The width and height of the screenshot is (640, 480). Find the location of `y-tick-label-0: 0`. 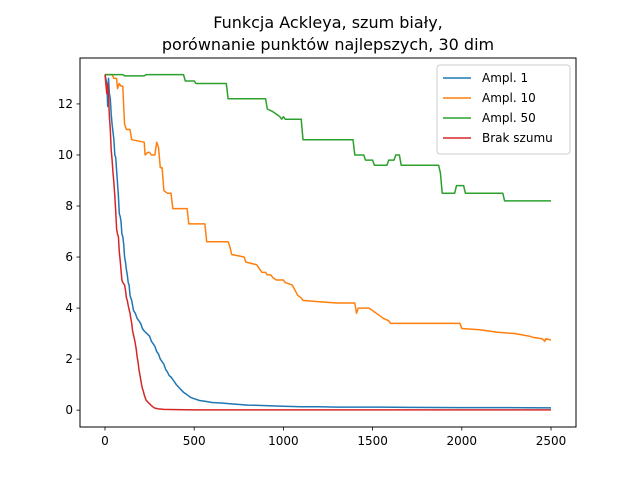

y-tick-label-0: 0 is located at coordinates (69, 410).